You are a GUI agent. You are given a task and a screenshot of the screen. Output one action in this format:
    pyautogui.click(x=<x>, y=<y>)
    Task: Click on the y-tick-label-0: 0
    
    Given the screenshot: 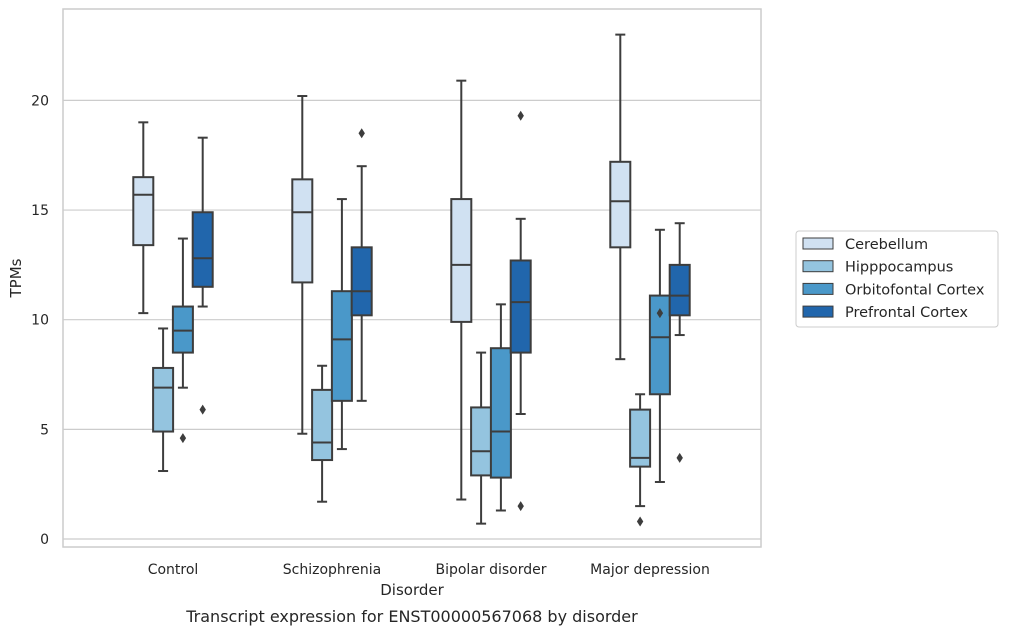 What is the action you would take?
    pyautogui.click(x=44, y=540)
    